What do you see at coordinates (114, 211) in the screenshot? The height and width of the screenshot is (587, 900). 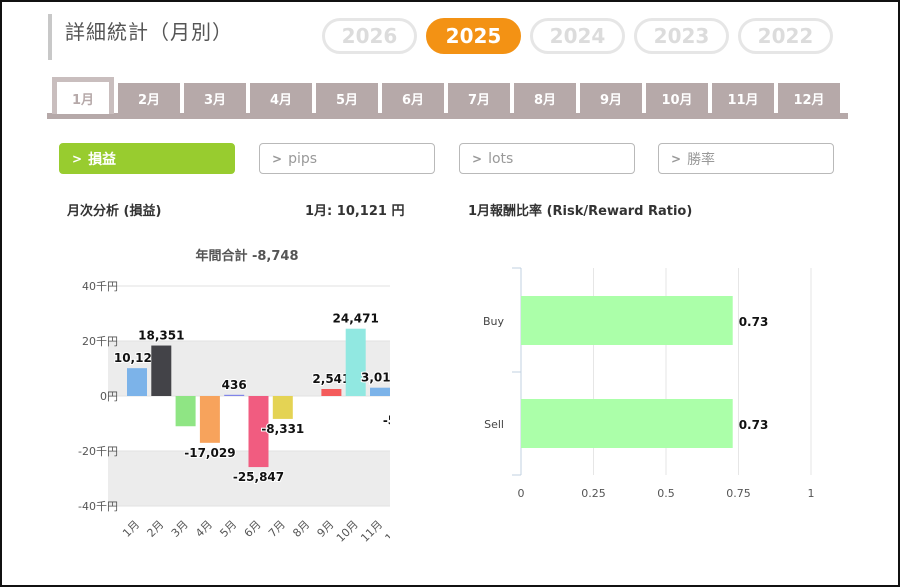 I see `monthly-analysis-heading: 月次分析 (損益)` at bounding box center [114, 211].